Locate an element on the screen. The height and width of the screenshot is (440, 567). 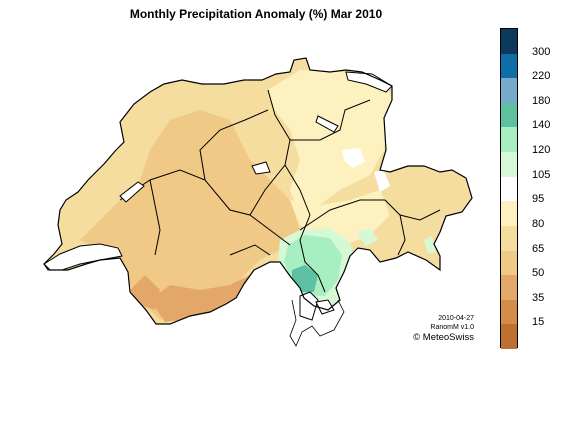
lake-geneva is located at coordinates (83, 257).